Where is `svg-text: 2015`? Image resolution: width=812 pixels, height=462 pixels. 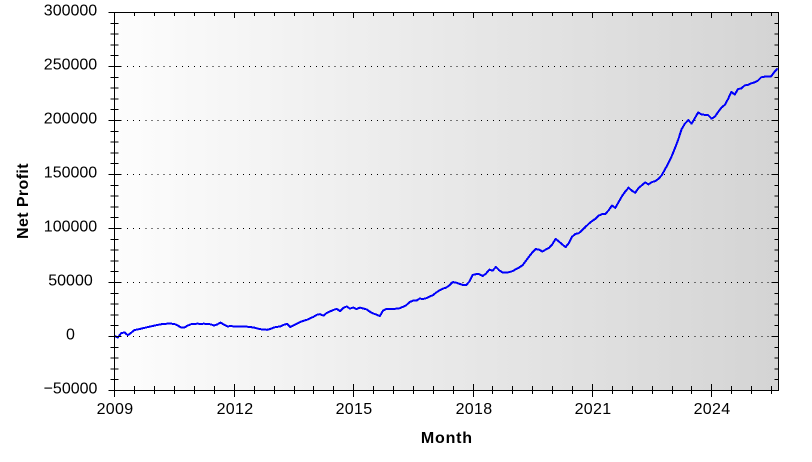
svg-text: 2015 is located at coordinates (354, 409).